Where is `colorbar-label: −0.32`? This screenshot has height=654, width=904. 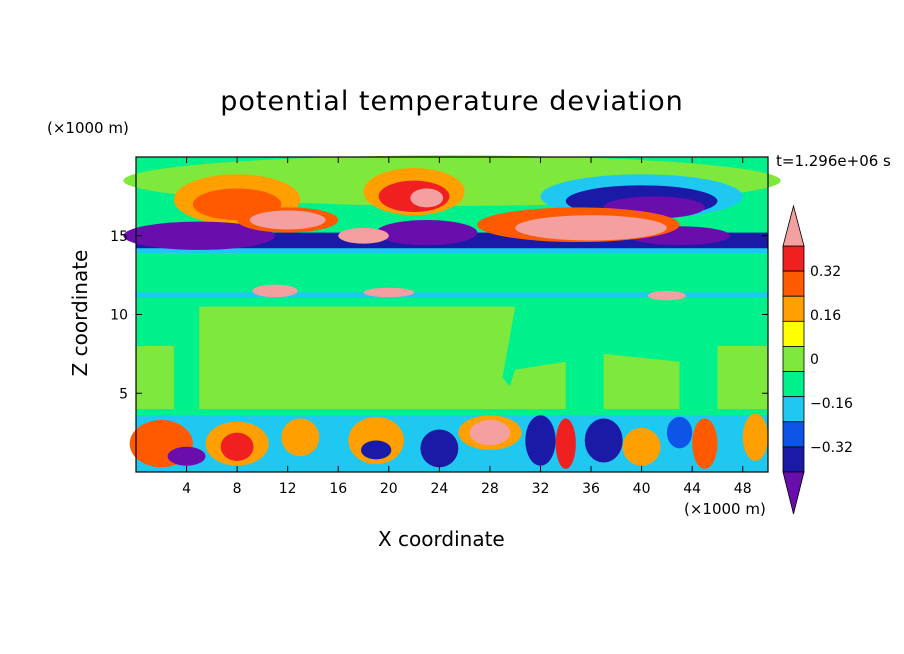
colorbar-label: −0.32 is located at coordinates (831, 448).